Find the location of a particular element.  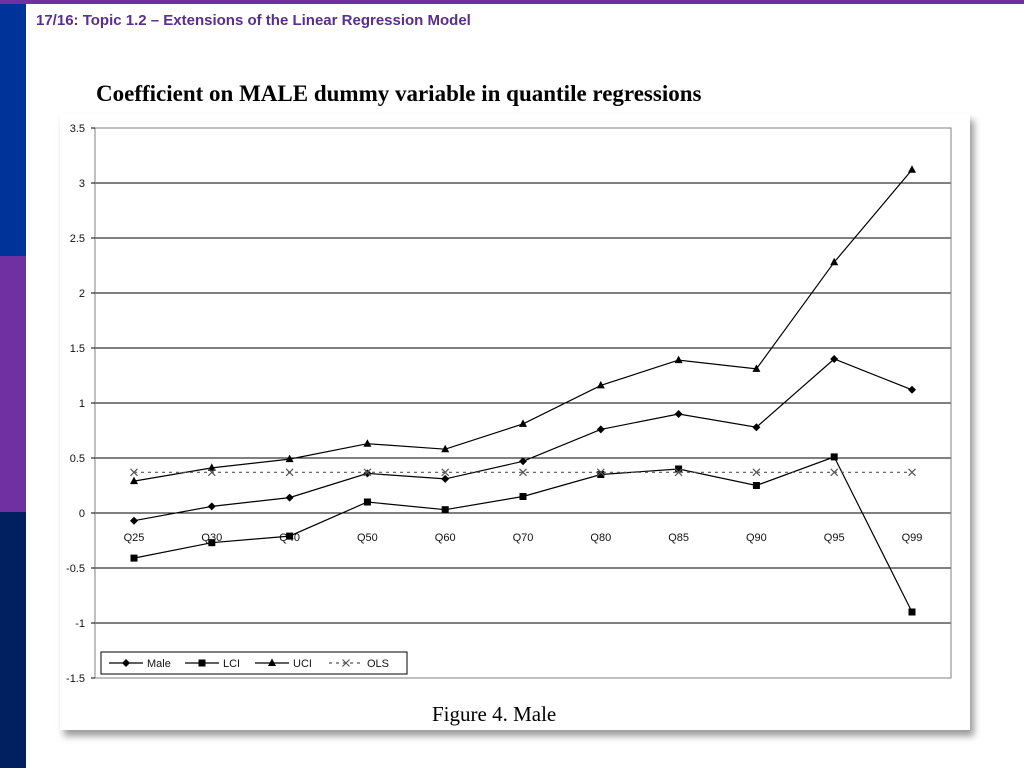

legend-label-uci: UCI is located at coordinates (302, 664).